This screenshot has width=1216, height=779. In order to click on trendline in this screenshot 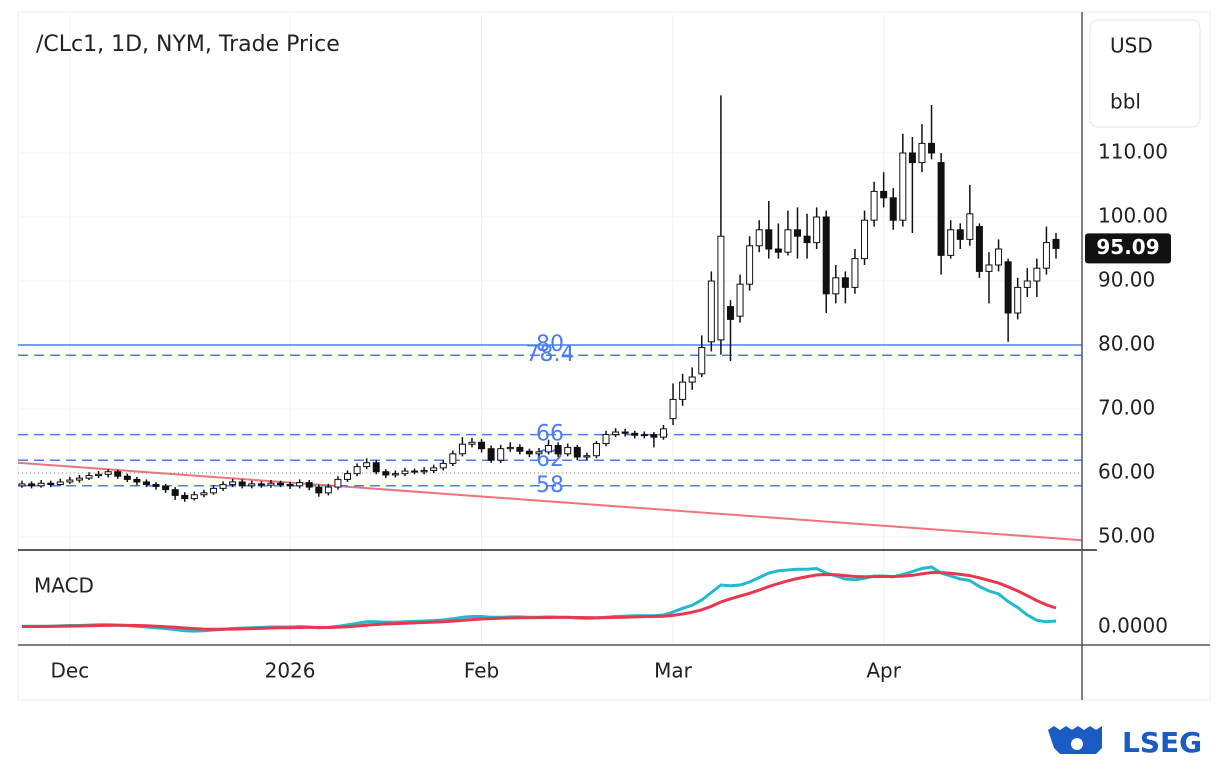, I will do `click(550, 501)`.